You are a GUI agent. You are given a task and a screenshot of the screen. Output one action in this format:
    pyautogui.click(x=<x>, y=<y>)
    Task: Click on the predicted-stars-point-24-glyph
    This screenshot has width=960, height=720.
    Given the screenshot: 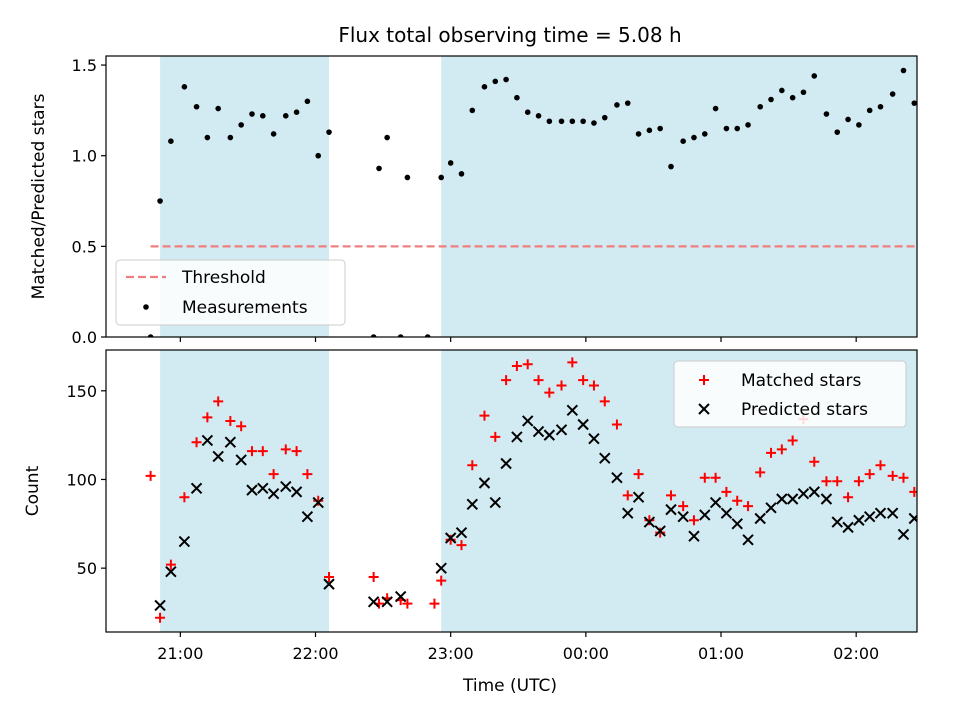 What is the action you would take?
    pyautogui.click(x=495, y=502)
    